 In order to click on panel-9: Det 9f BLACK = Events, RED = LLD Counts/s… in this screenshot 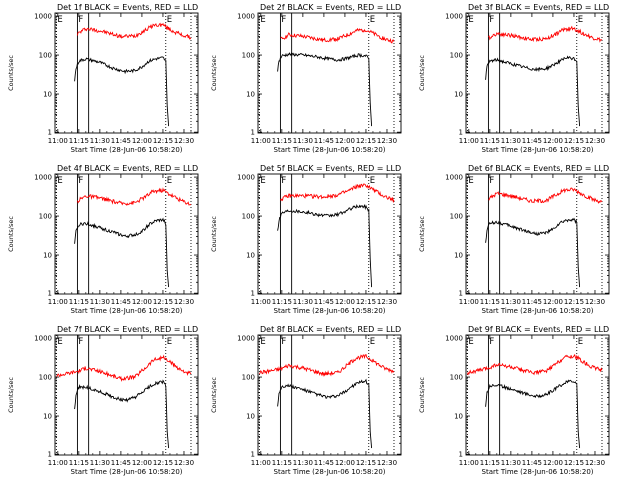, I will do `click(514, 400)`.